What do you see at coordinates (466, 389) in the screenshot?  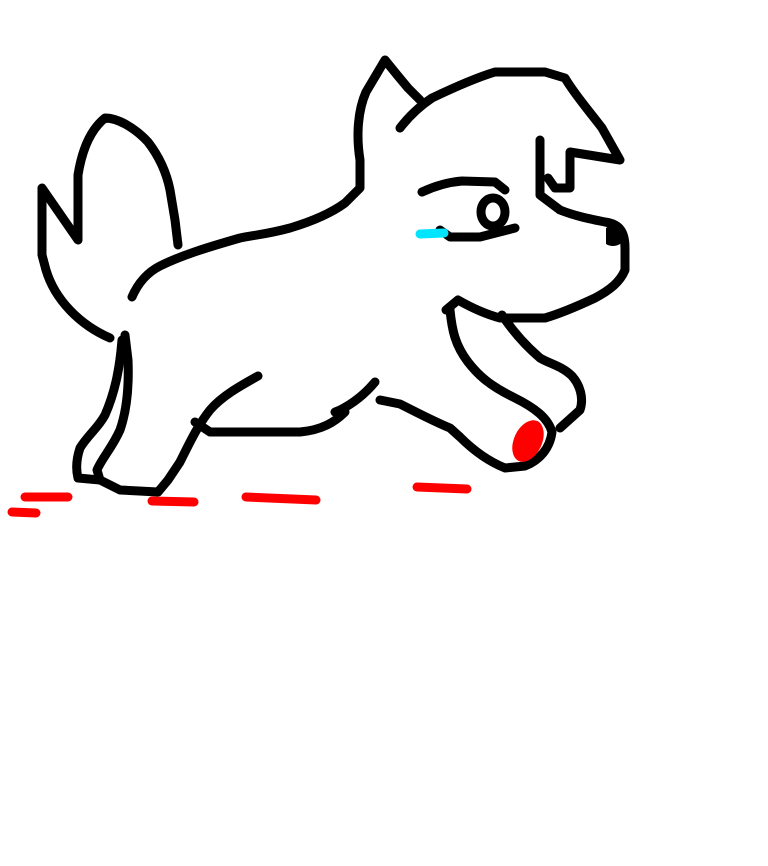 I see `front-leg` at bounding box center [466, 389].